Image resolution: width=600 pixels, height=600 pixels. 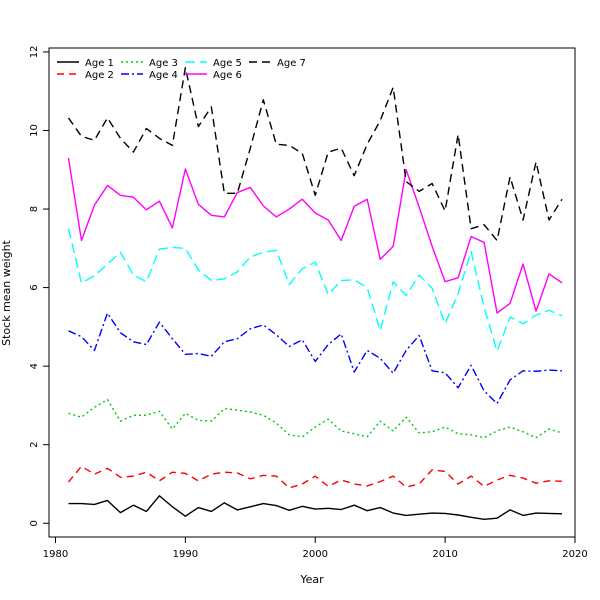 What do you see at coordinates (34, 52) in the screenshot?
I see `y-tick-label: 12` at bounding box center [34, 52].